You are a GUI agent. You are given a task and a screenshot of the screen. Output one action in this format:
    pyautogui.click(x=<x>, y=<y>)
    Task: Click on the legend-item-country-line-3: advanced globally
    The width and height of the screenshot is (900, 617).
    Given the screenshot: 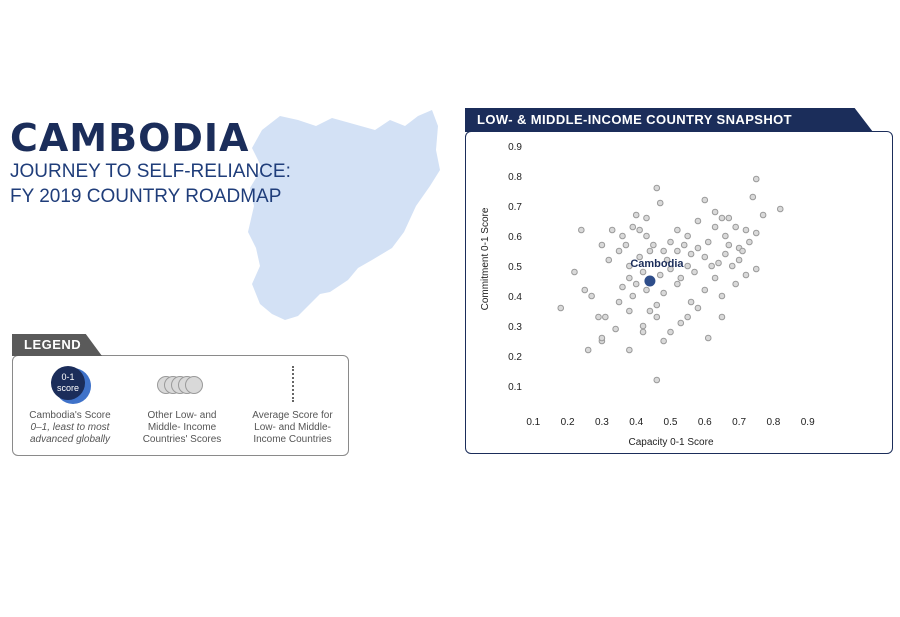 What is the action you would take?
    pyautogui.click(x=70, y=439)
    